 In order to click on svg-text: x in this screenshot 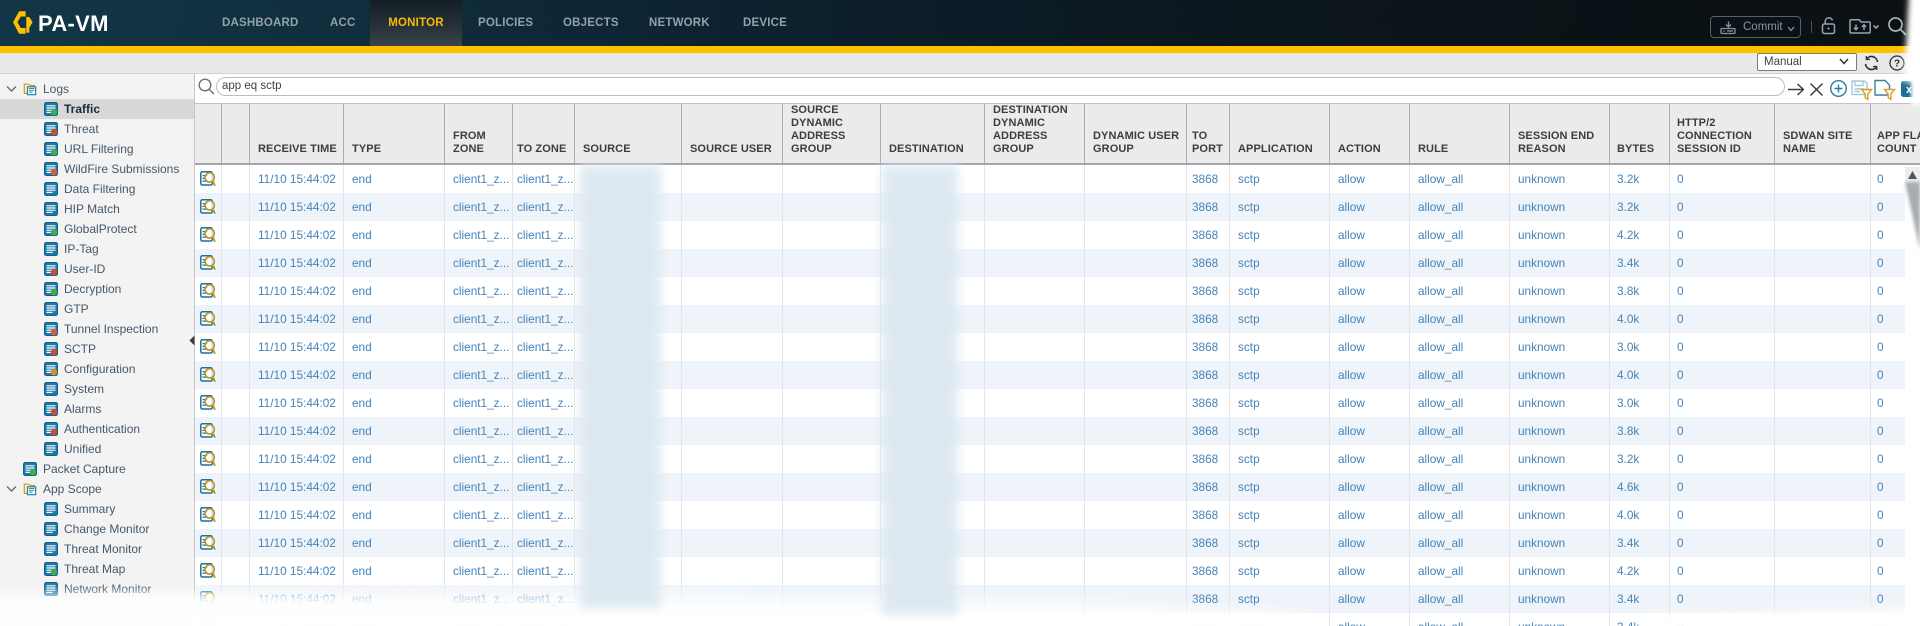, I will do `click(1909, 90)`.